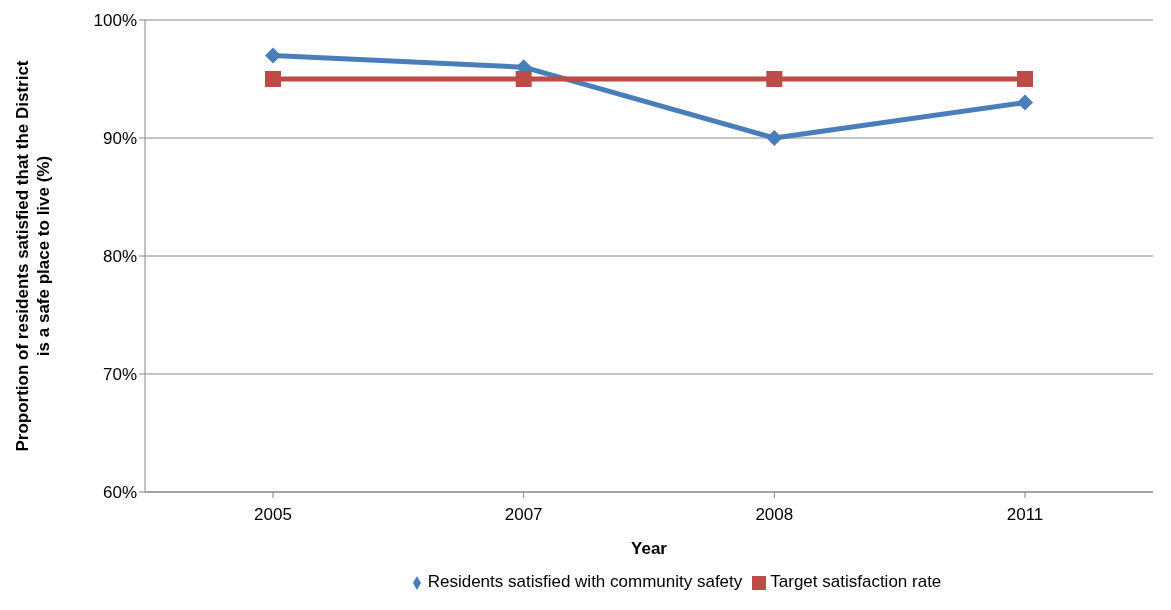 The image size is (1171, 610). Describe the element at coordinates (774, 515) in the screenshot. I see `x-tick-label: 2008` at that location.